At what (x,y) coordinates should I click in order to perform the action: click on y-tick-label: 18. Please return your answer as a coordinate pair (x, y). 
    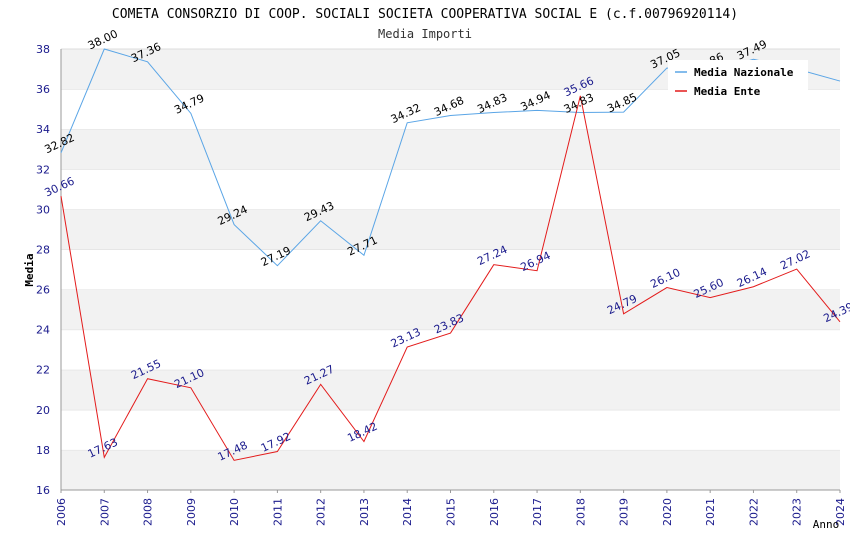
    Looking at the image, I should click on (43, 450).